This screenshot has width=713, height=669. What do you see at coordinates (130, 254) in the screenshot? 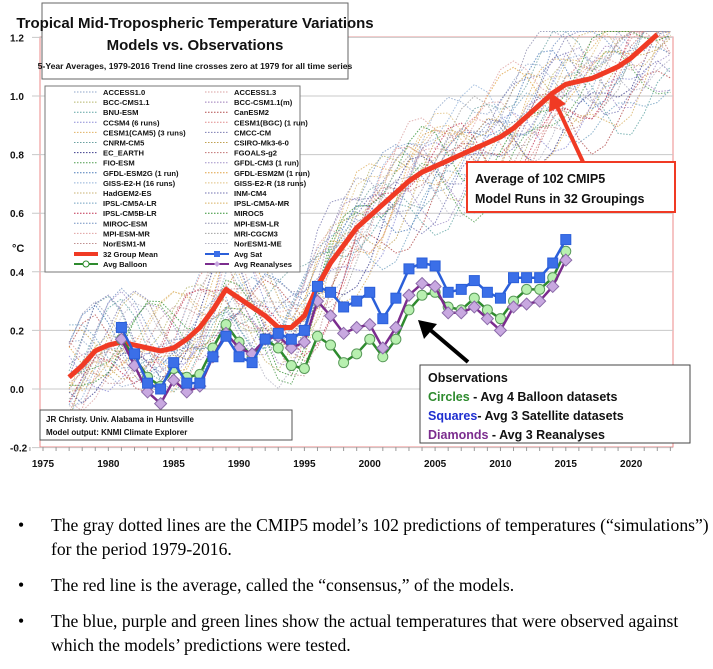
I see `legend-label: 32 Group Mean` at bounding box center [130, 254].